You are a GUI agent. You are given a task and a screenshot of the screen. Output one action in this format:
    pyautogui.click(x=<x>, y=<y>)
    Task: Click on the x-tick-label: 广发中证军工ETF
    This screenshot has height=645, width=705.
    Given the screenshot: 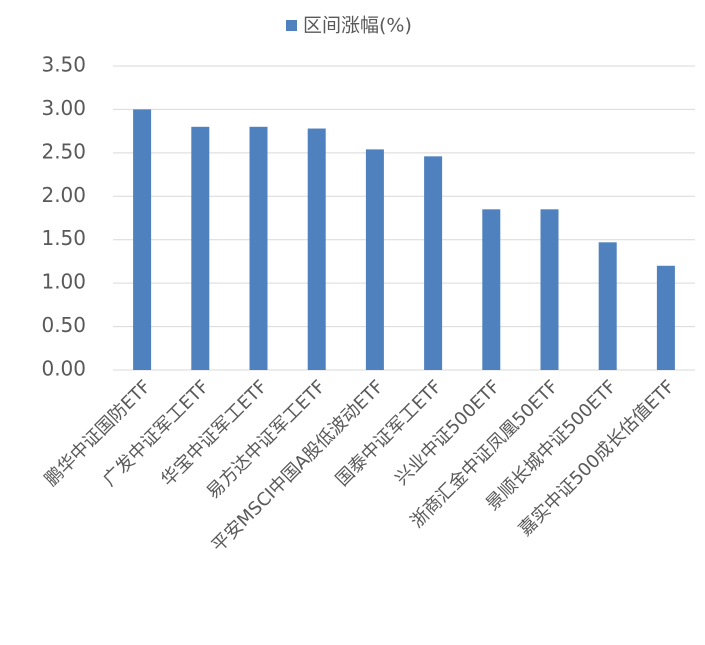 What is the action you would take?
    pyautogui.click(x=156, y=433)
    